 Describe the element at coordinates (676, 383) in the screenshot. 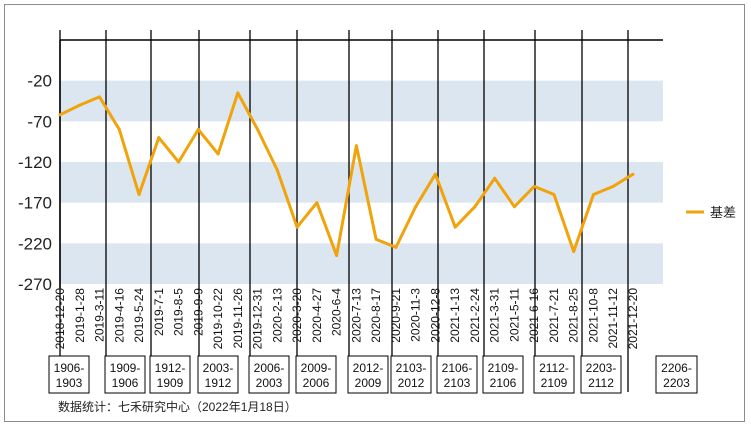

I see `svg-text: 2203` at that location.